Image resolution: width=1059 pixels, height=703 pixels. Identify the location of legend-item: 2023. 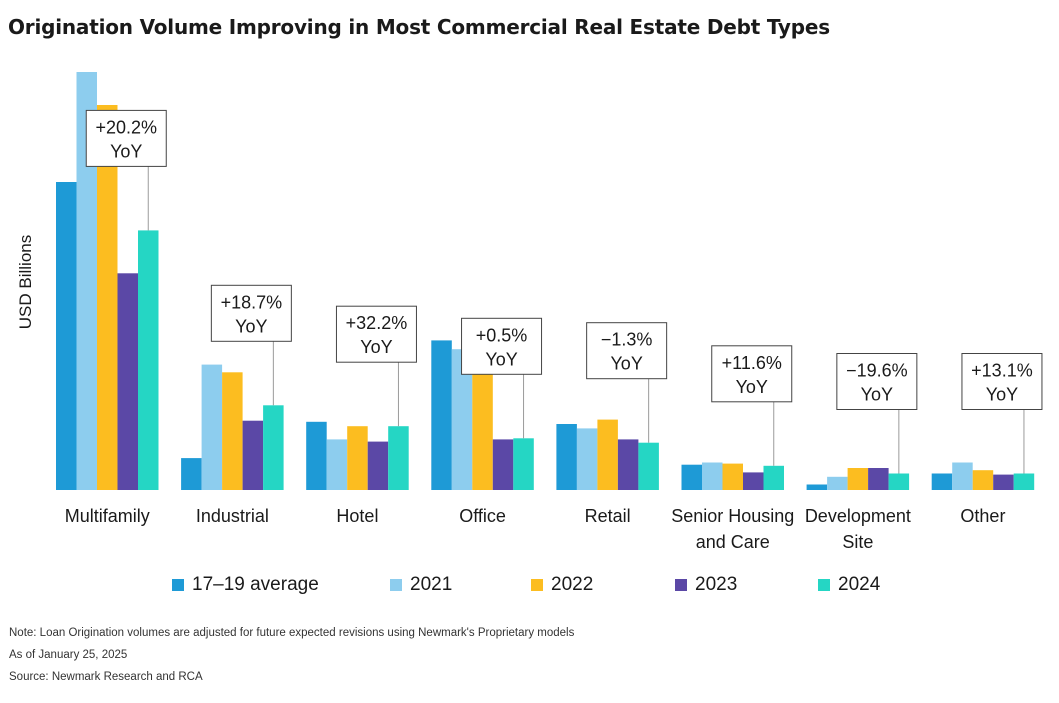
(706, 585).